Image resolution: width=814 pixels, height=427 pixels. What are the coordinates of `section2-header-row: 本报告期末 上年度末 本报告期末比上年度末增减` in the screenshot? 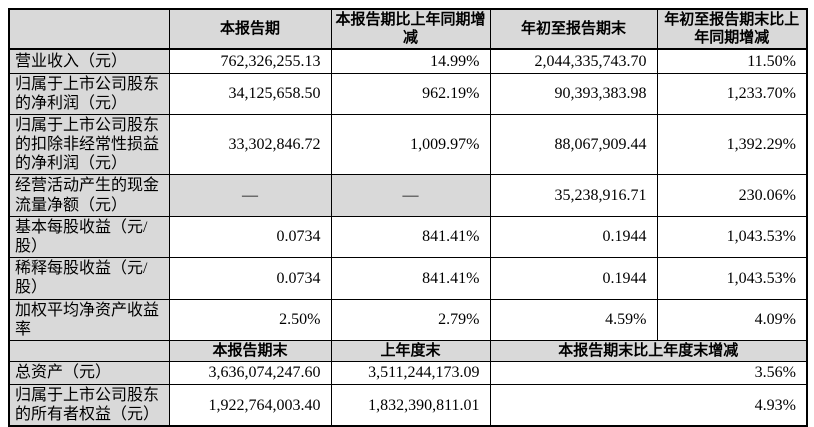 It's located at (408, 350).